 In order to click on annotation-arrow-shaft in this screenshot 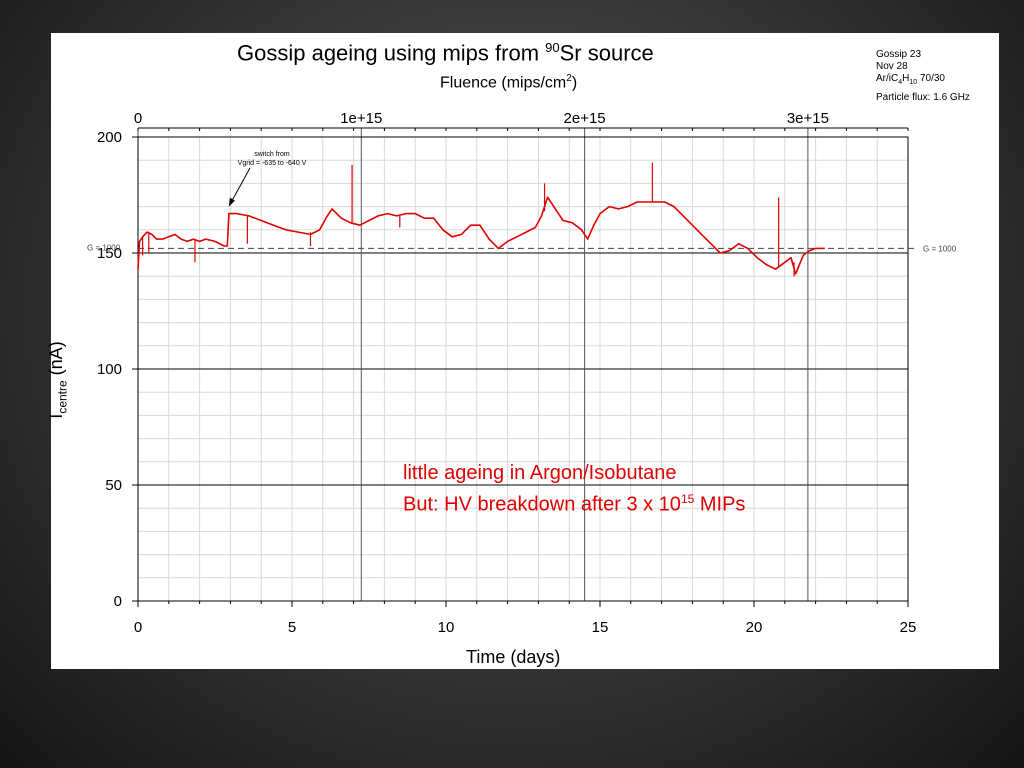, I will do `click(240, 186)`.